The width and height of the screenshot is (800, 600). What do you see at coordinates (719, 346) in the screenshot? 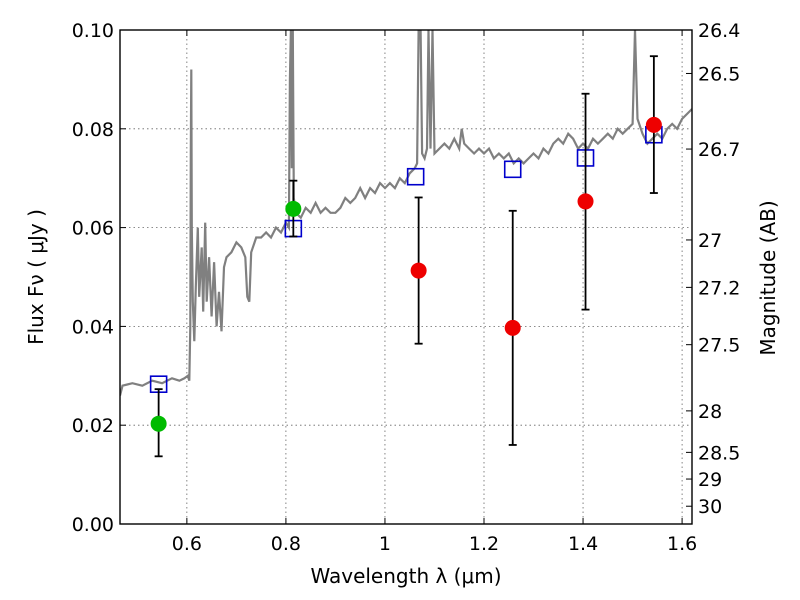
I see `mag-tick-label: 27.5` at bounding box center [719, 346].